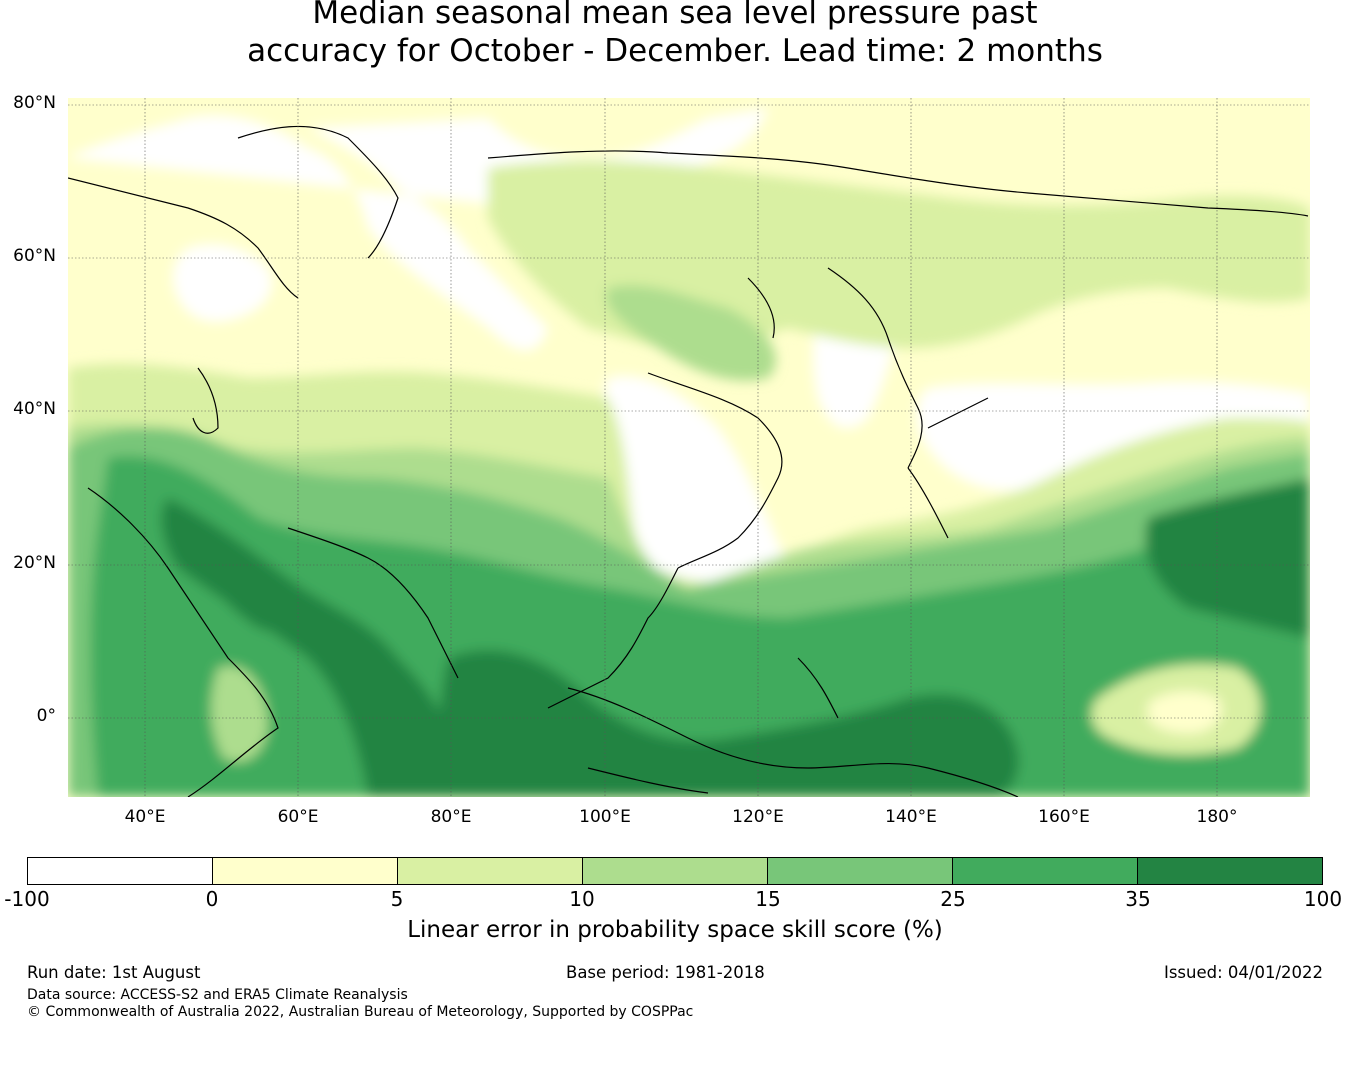 The height and width of the screenshot is (1065, 1350). I want to click on lat-label-80n: 80°N, so click(34, 103).